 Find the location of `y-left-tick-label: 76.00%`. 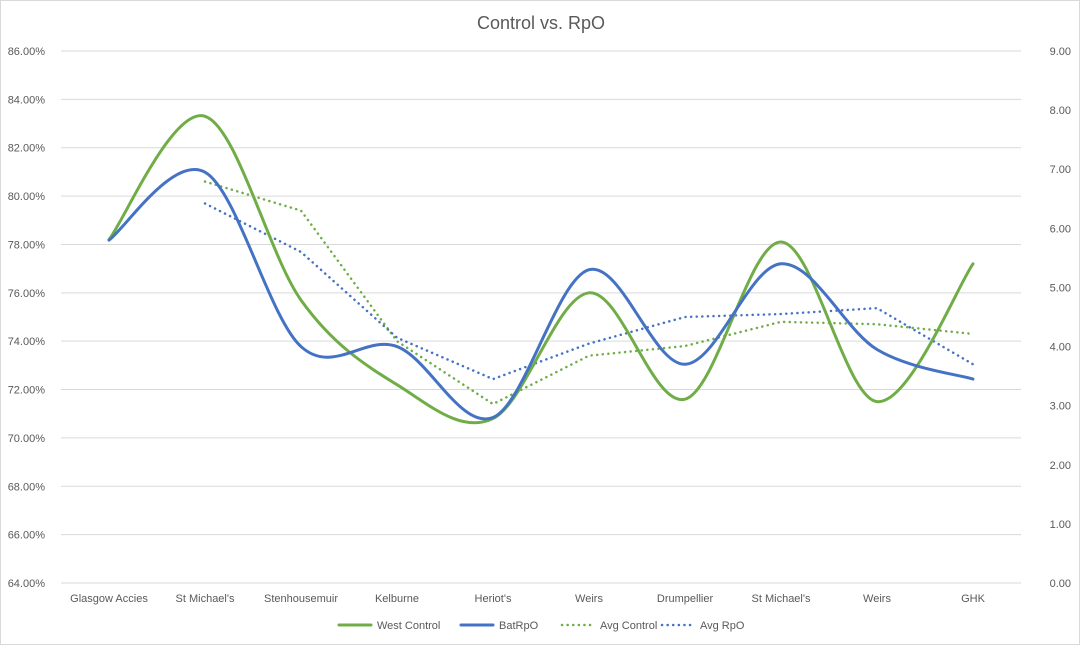

y-left-tick-label: 76.00% is located at coordinates (27, 294).